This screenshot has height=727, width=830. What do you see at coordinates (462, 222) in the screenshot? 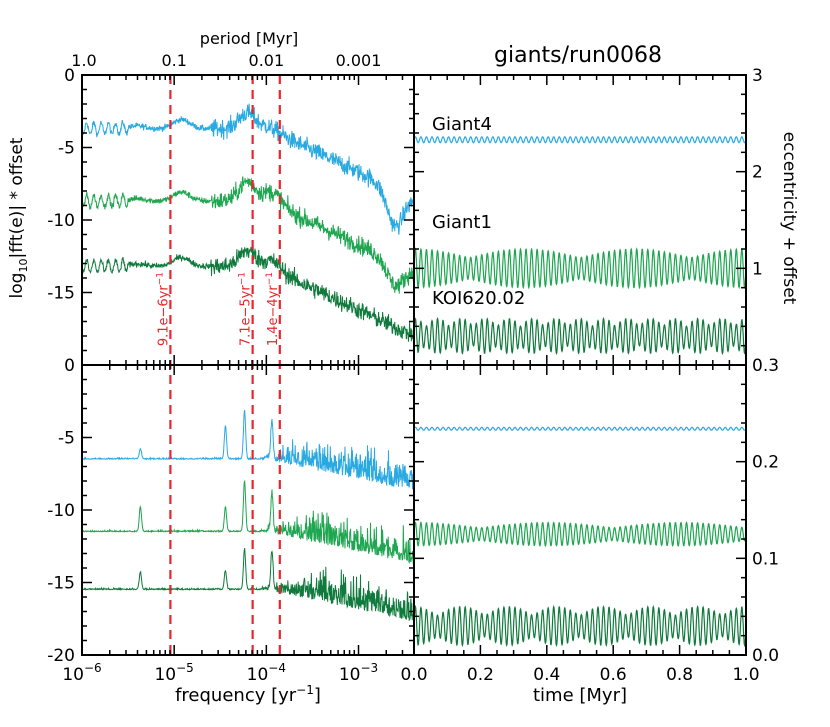
I see `series-label-giant1: Giant1` at bounding box center [462, 222].